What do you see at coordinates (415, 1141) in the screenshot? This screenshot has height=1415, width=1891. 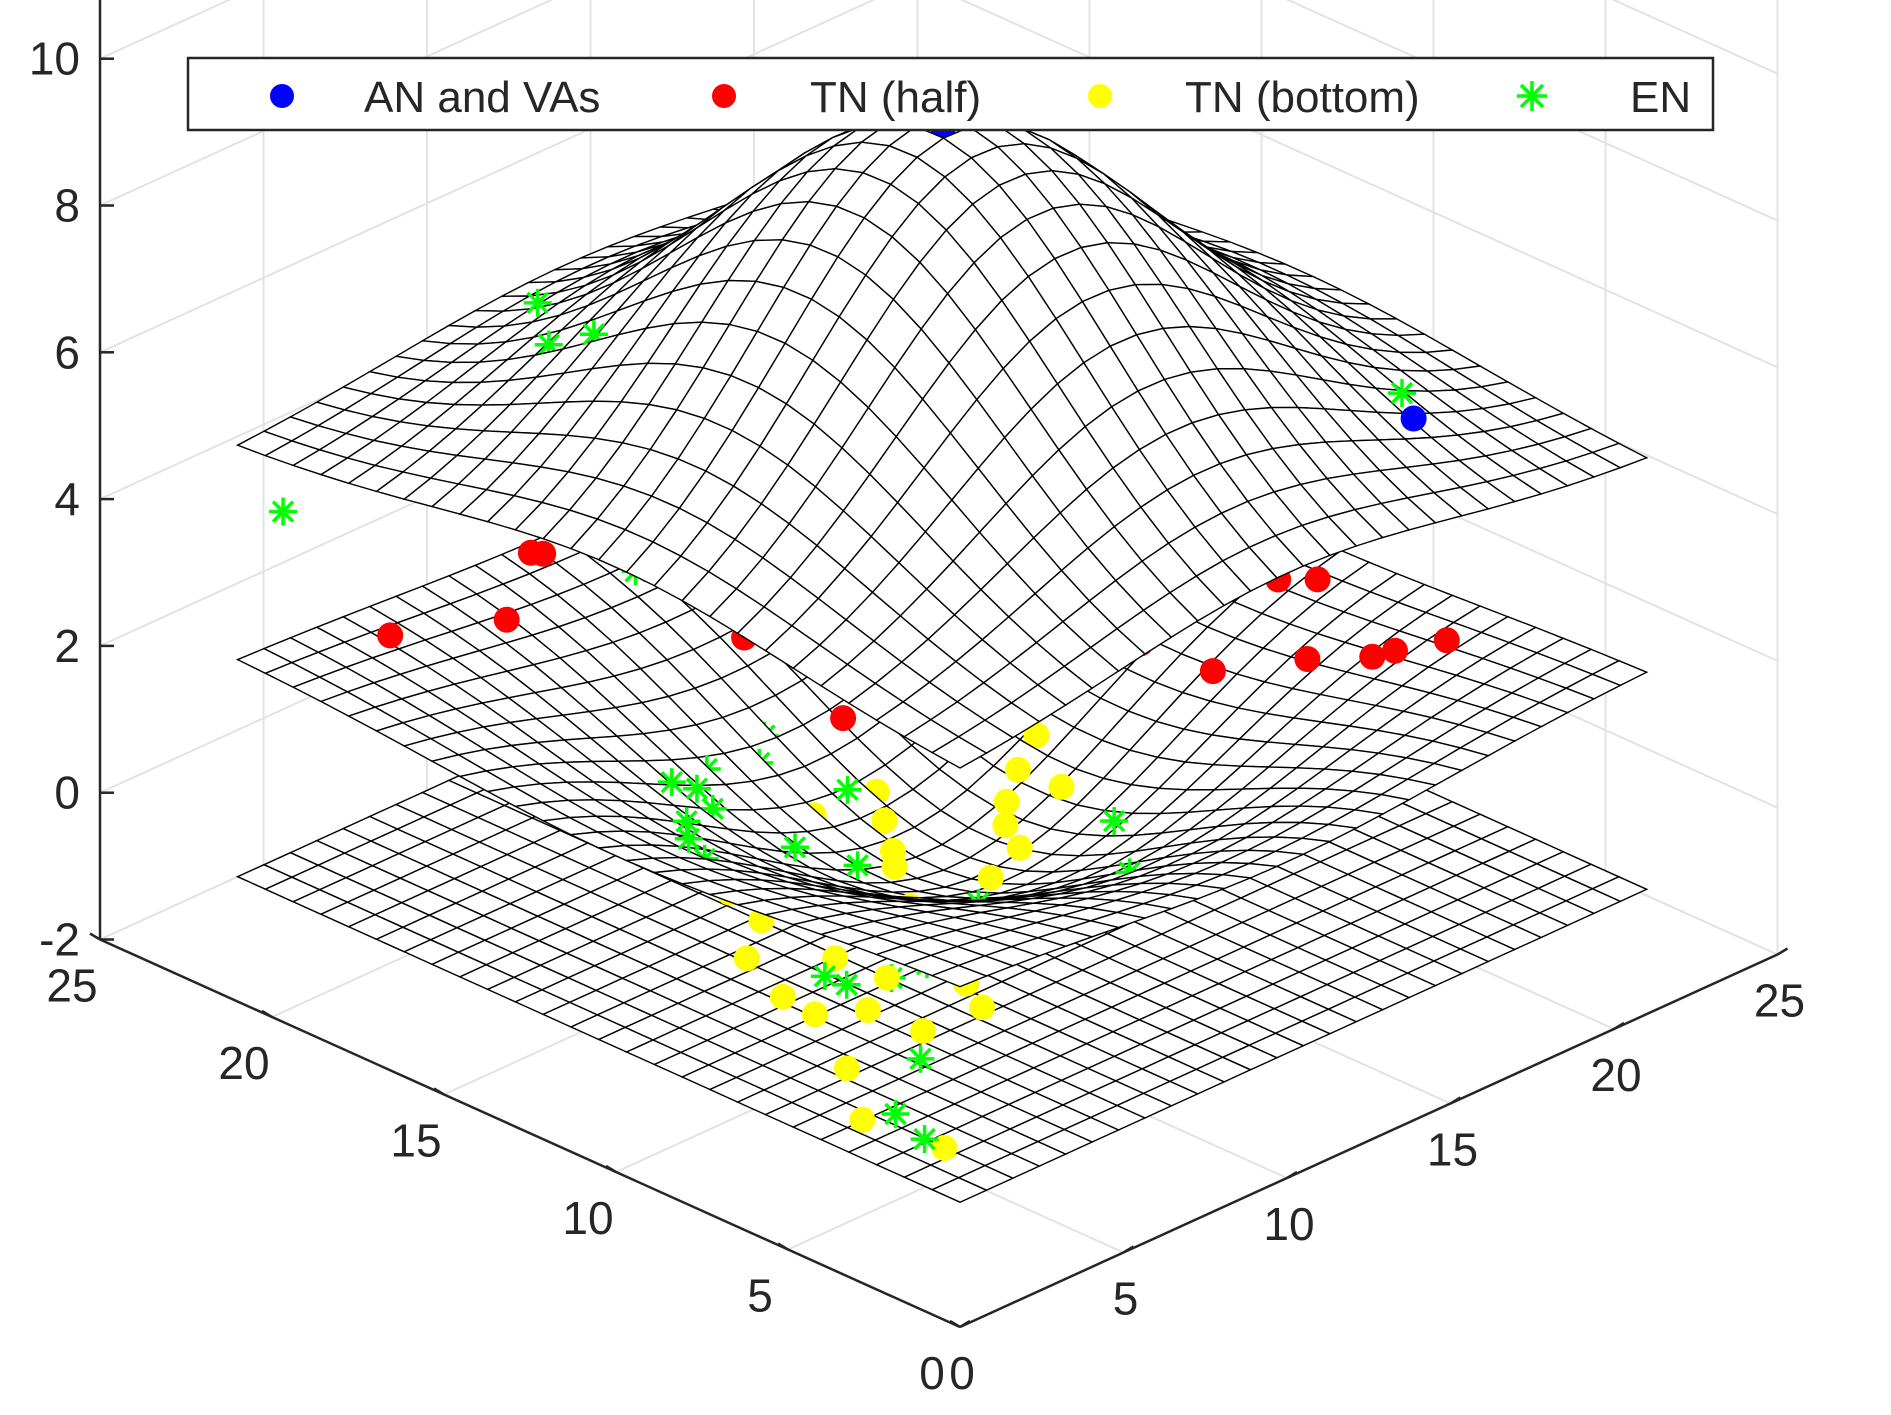 I see `y-tick-label: 15` at bounding box center [415, 1141].